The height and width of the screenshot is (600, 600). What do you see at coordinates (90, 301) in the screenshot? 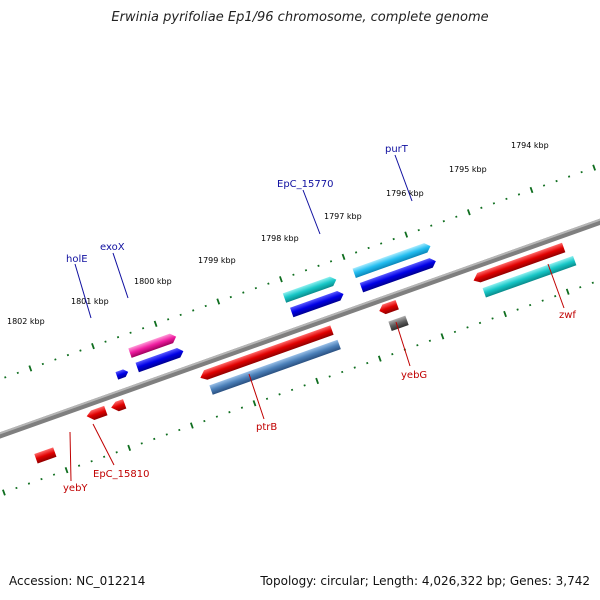
I see `ruler-label-1801: 1801 kbp` at bounding box center [90, 301].